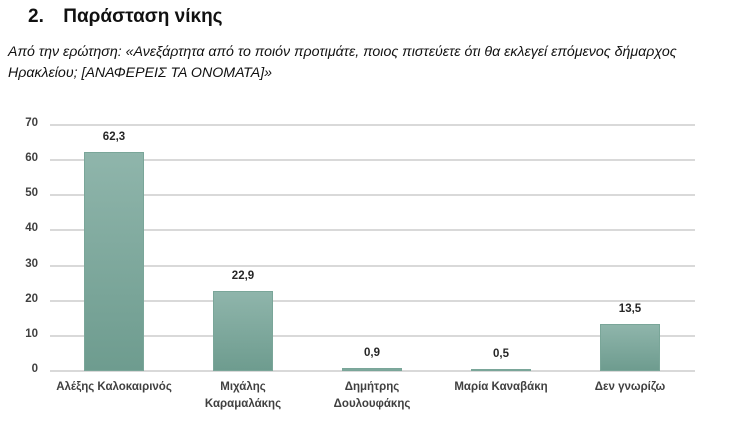  I want to click on category-label-line: Μαρία Καναβάκη, so click(501, 387).